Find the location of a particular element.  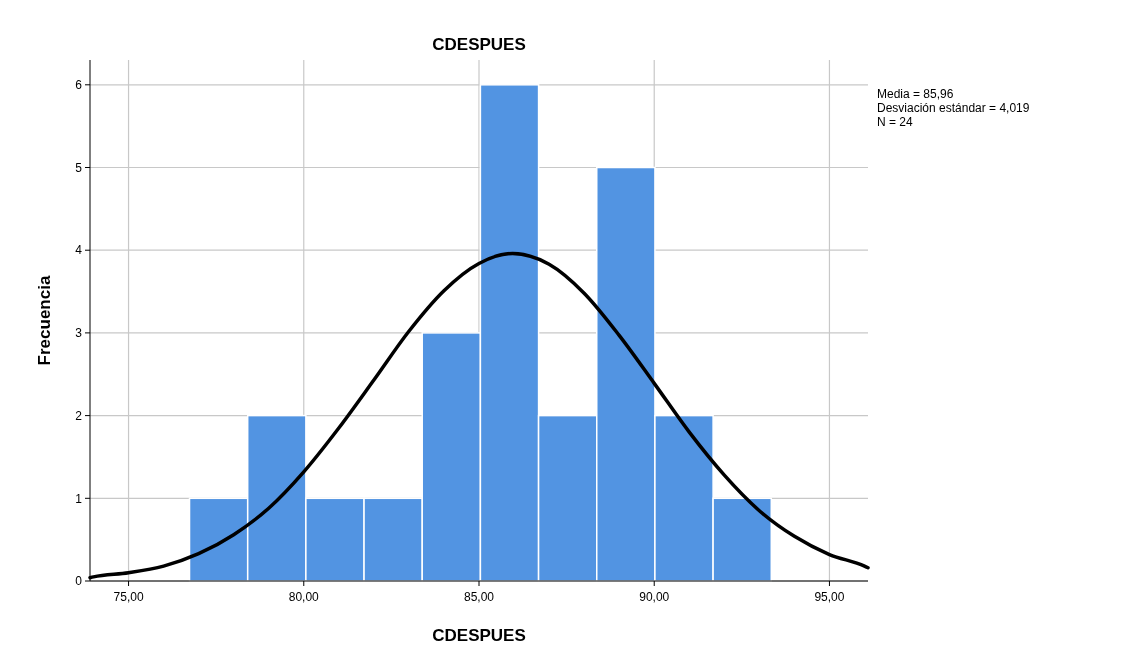

x-tick-label: 85,00 is located at coordinates (479, 597).